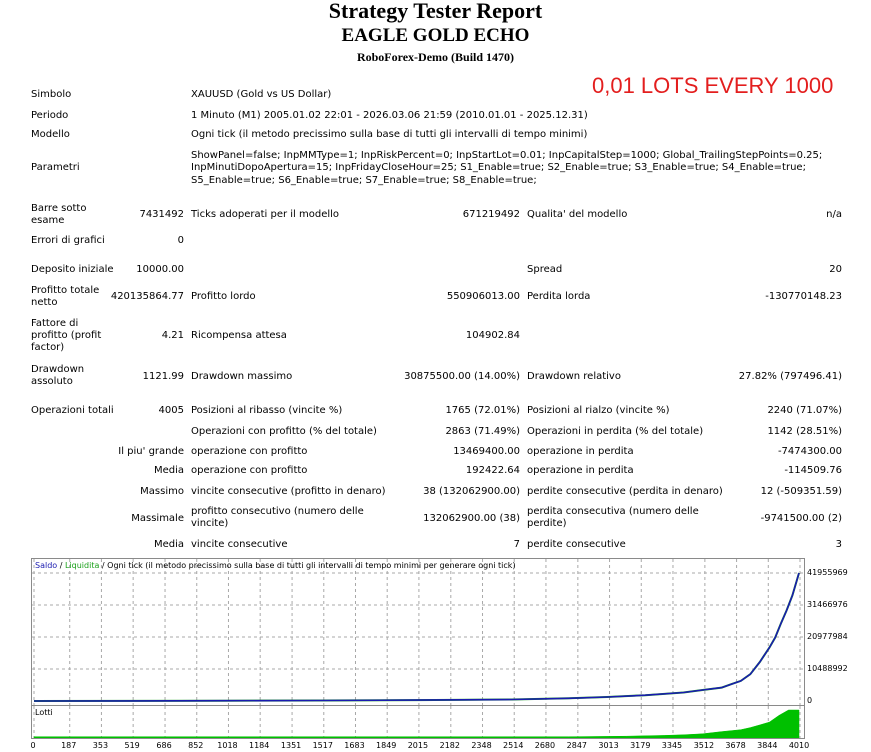 The image size is (871, 752). Describe the element at coordinates (68, 745) in the screenshot. I see `x-tick-label: 187` at that location.